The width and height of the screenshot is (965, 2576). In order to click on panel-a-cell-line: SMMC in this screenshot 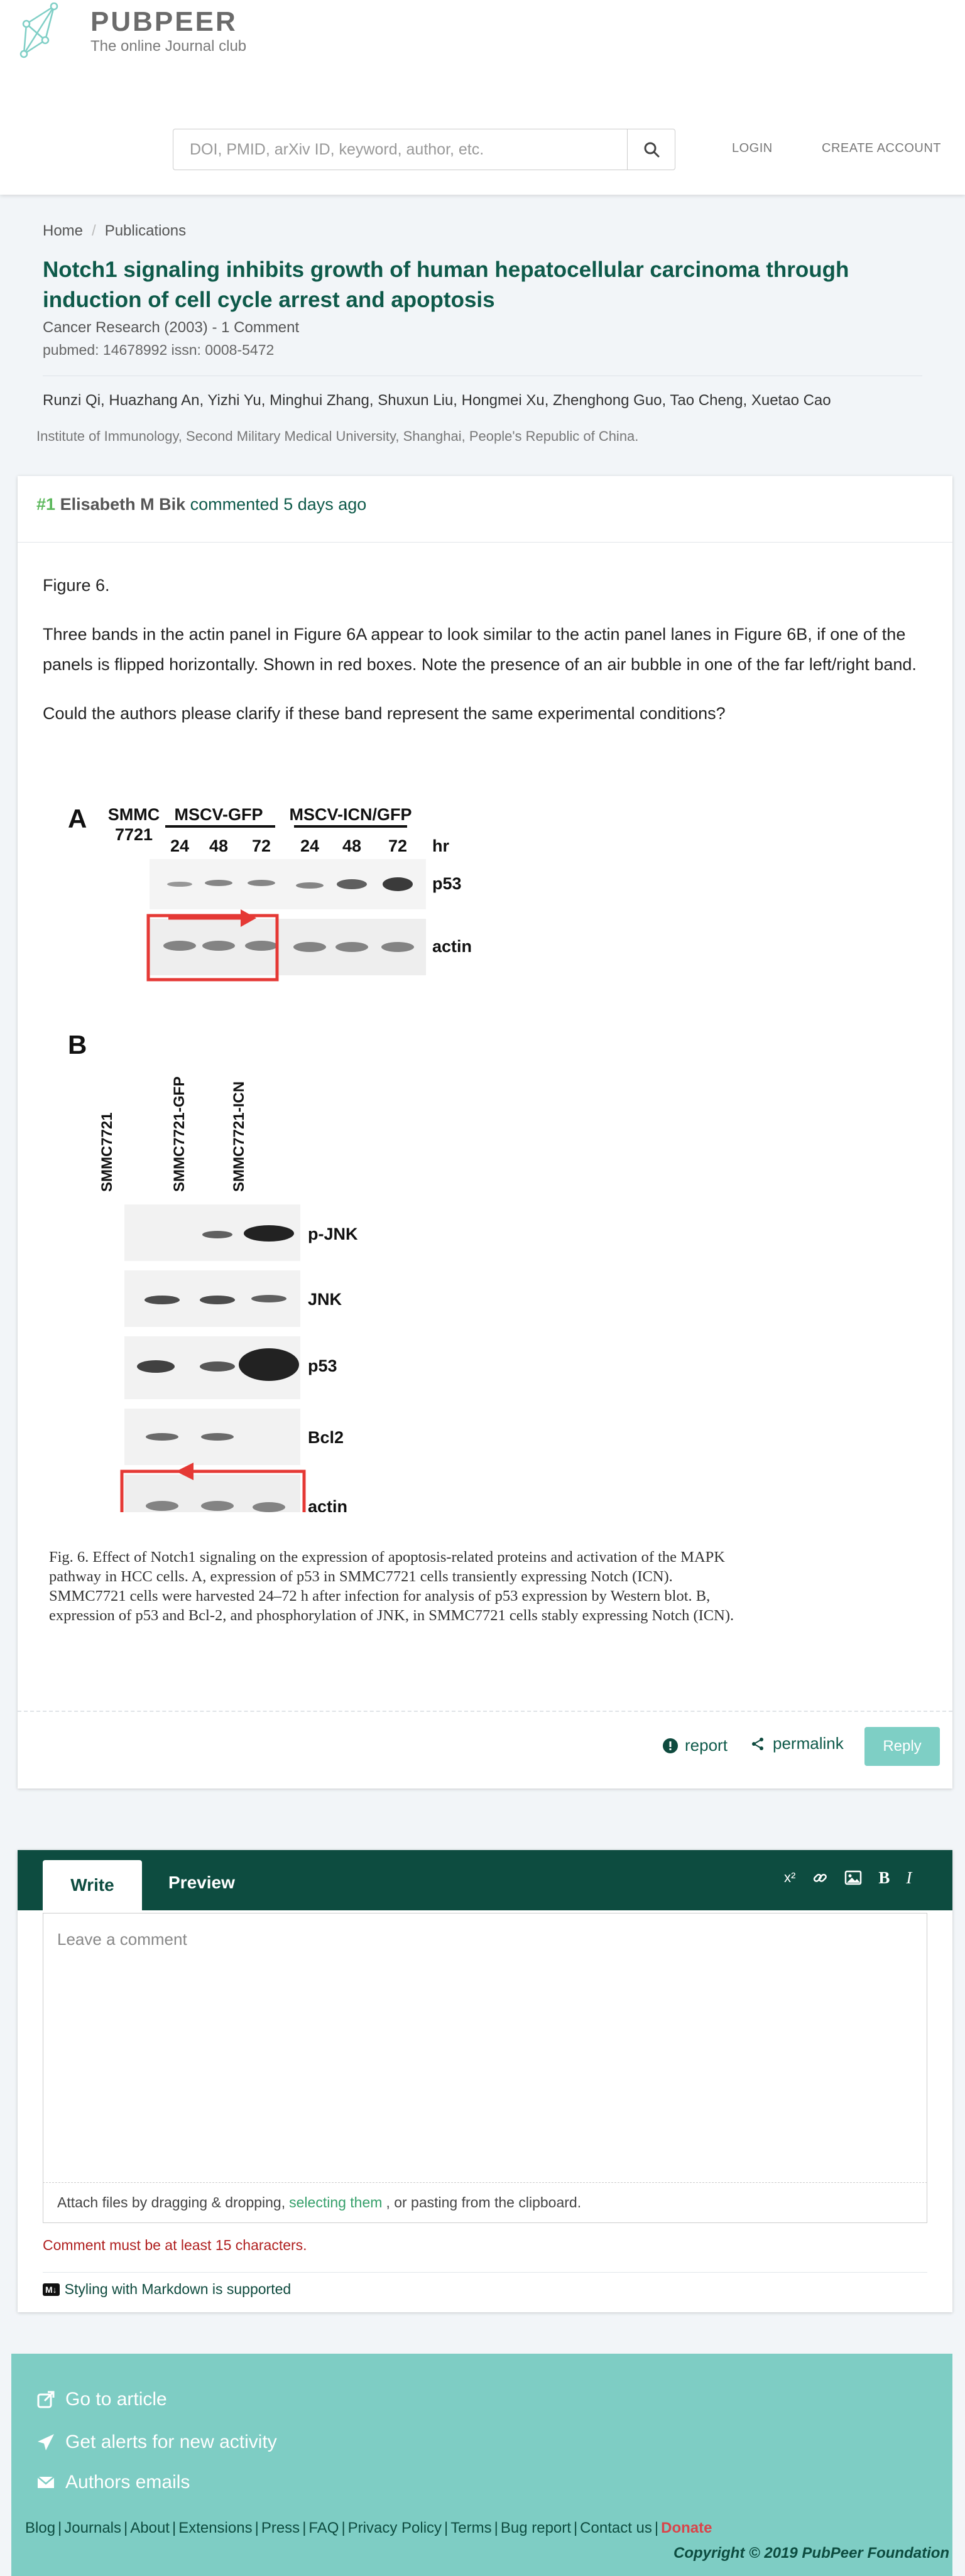, I will do `click(134, 815)`.